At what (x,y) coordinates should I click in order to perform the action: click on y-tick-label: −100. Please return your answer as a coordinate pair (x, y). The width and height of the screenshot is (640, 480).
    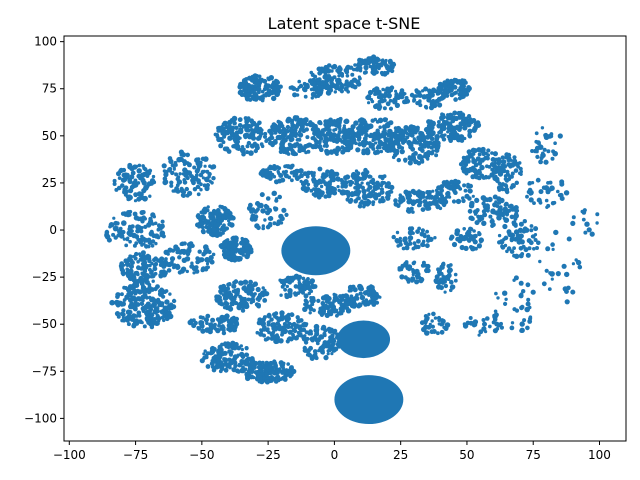
    Looking at the image, I should click on (40, 418).